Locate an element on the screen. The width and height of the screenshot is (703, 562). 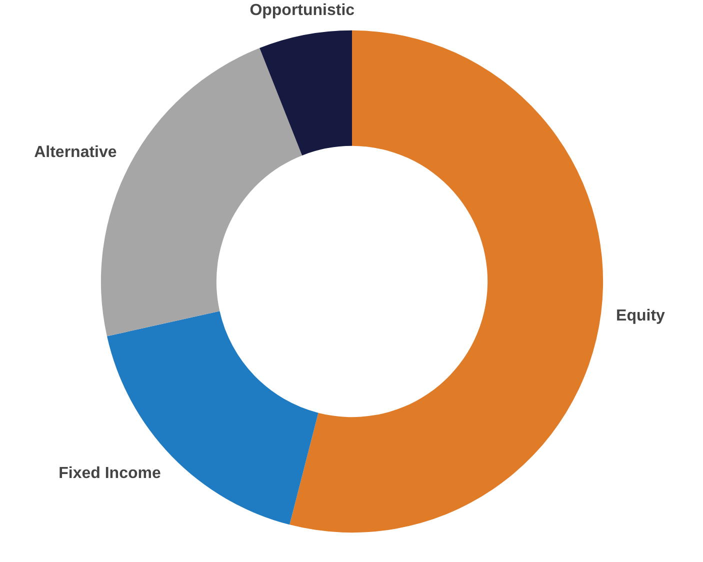
slice-label: Equity is located at coordinates (641, 316).